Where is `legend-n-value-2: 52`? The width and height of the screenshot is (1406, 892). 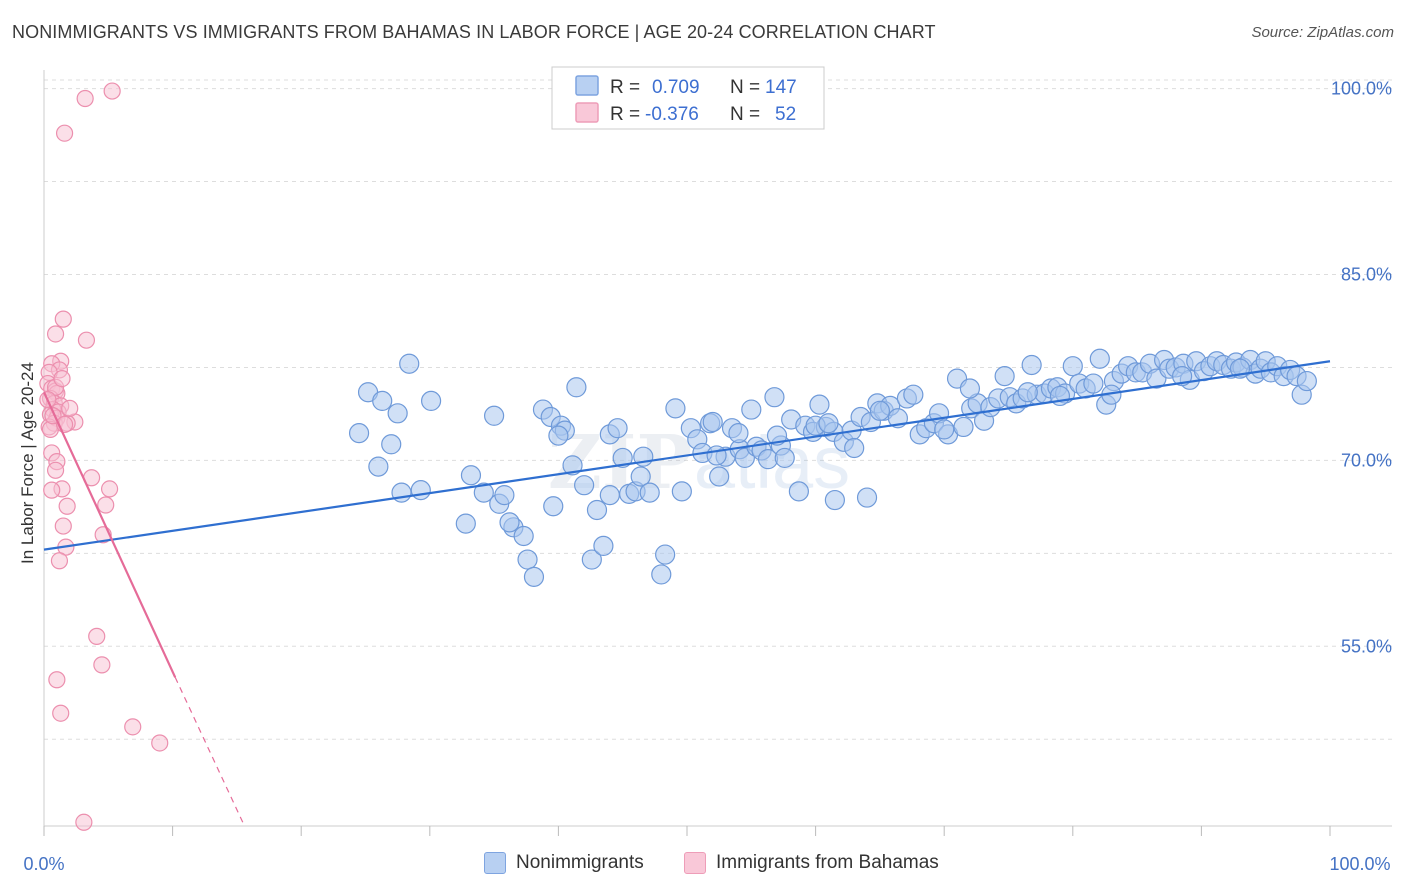
legend-n-value-2: 52 is located at coordinates (785, 114).